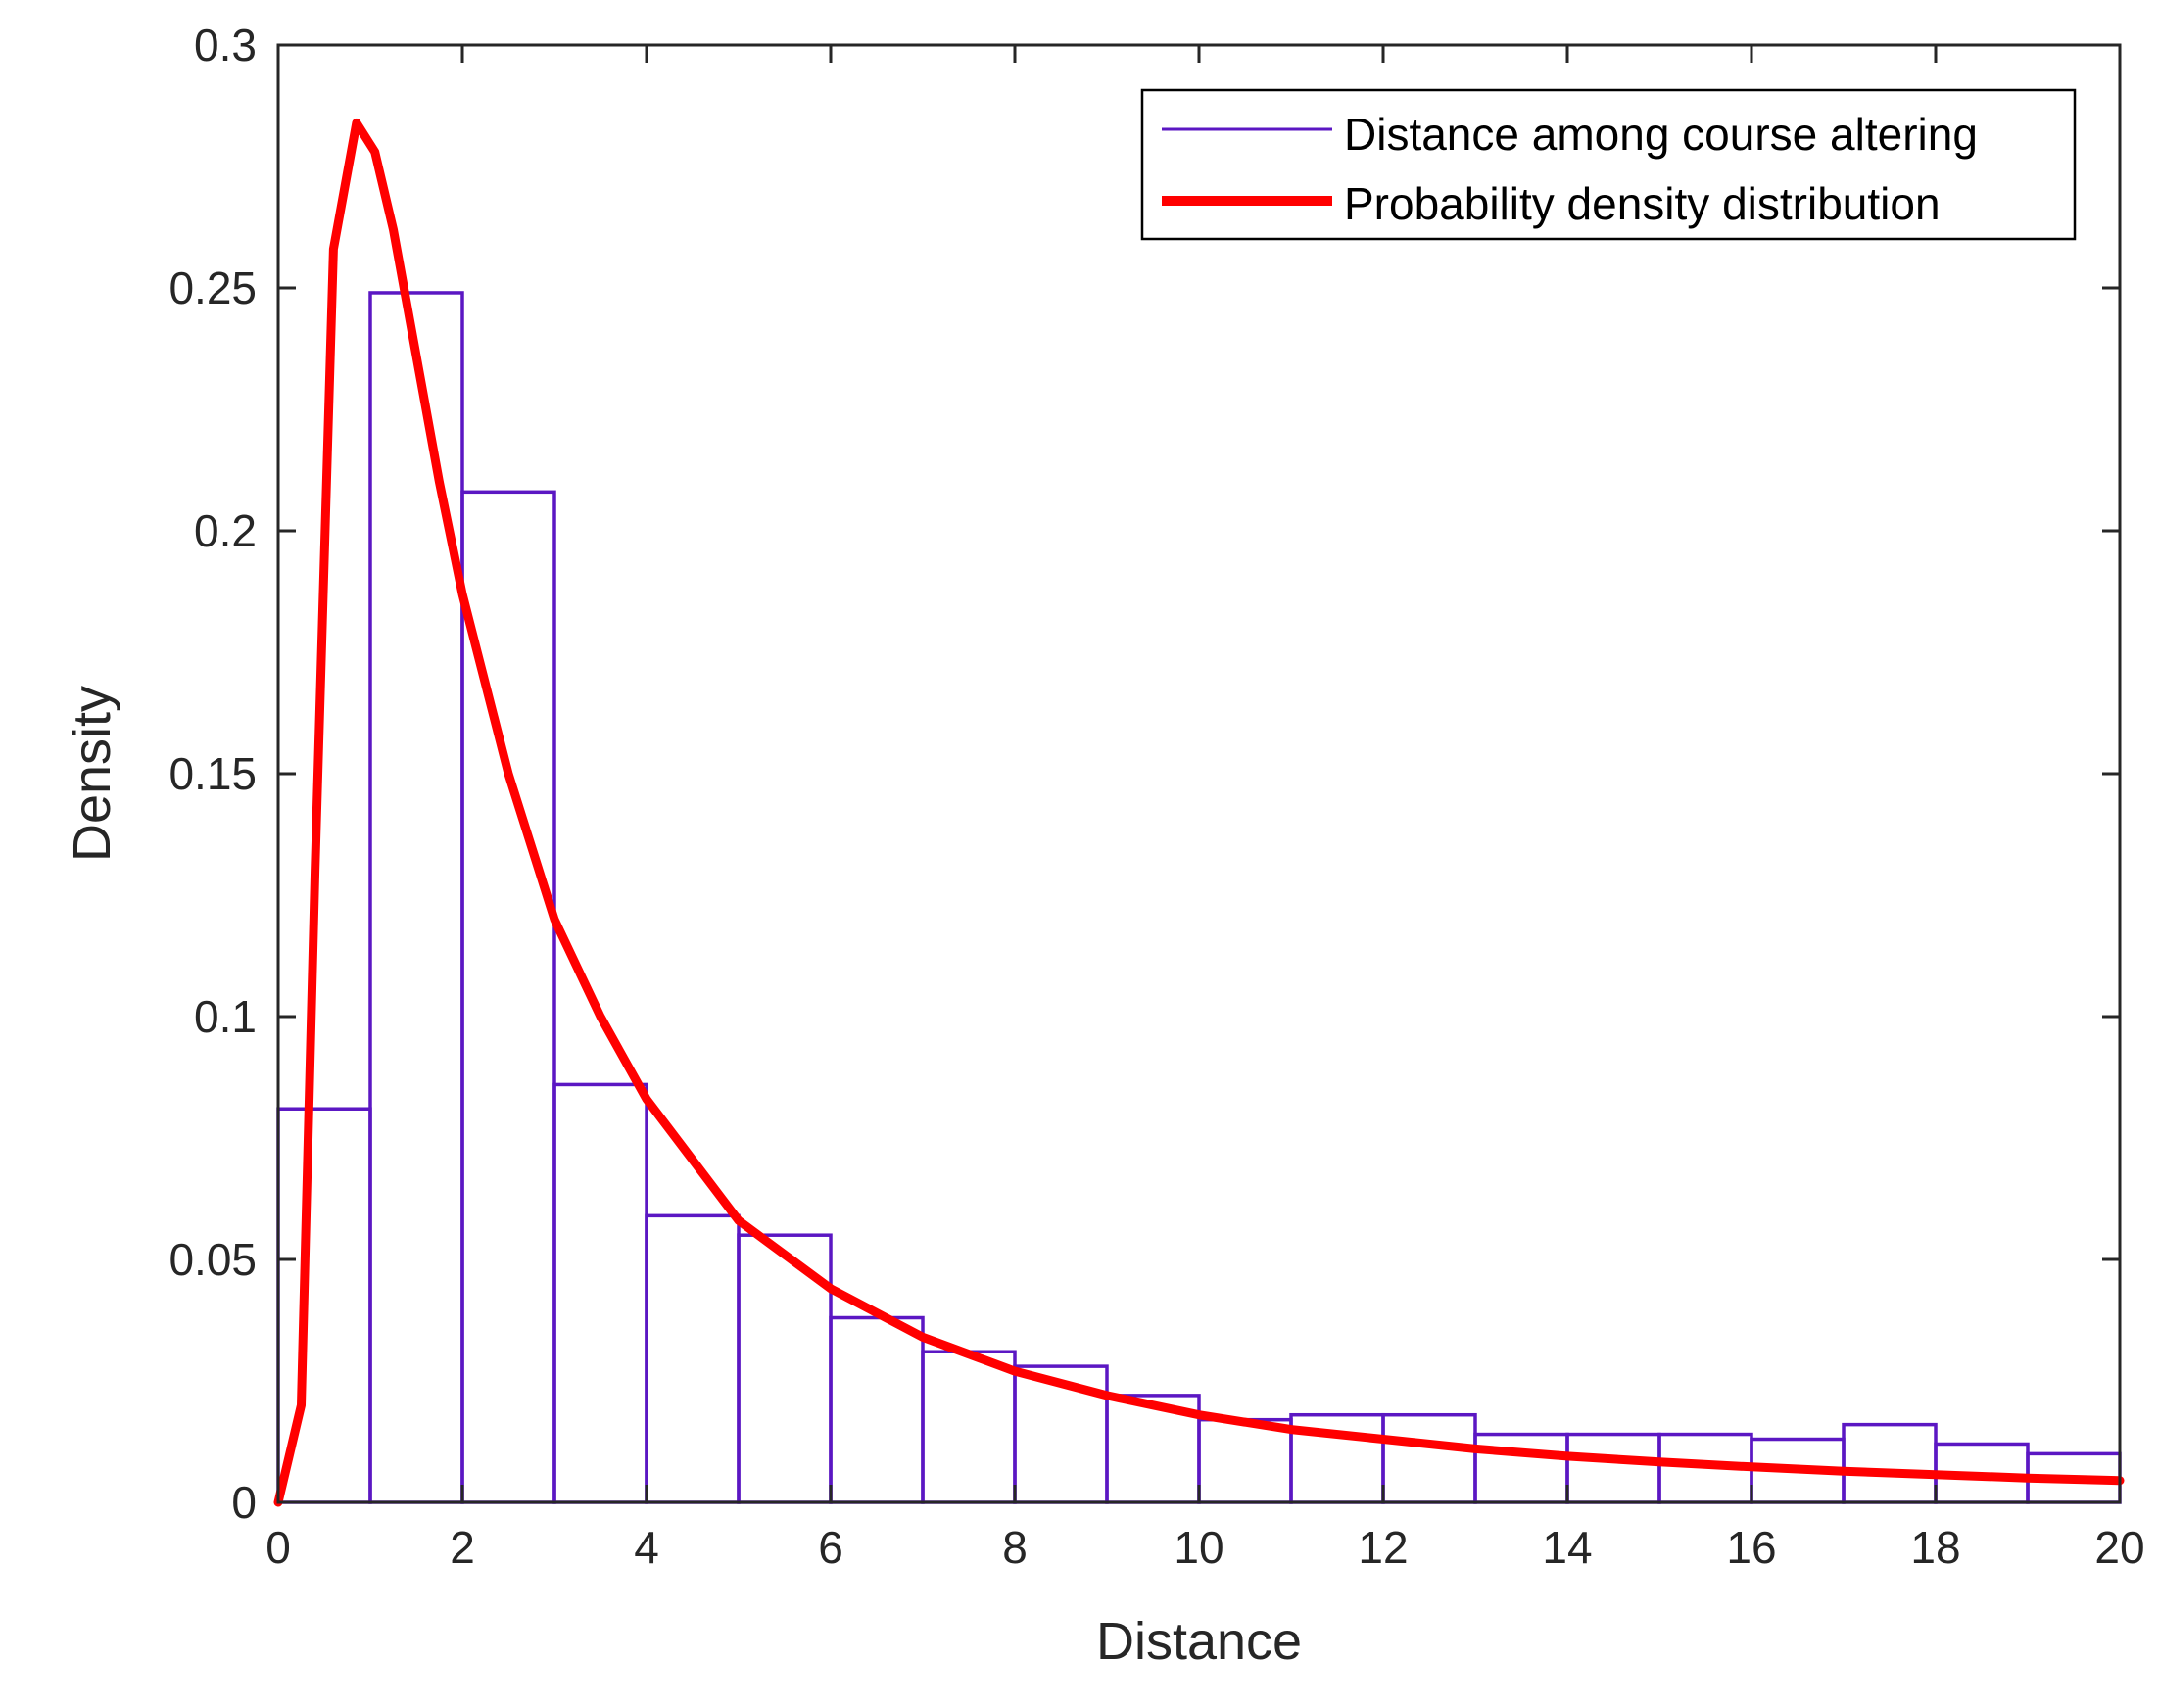  What do you see at coordinates (225, 1017) in the screenshot?
I see `y-tick-label-2: 0.1` at bounding box center [225, 1017].